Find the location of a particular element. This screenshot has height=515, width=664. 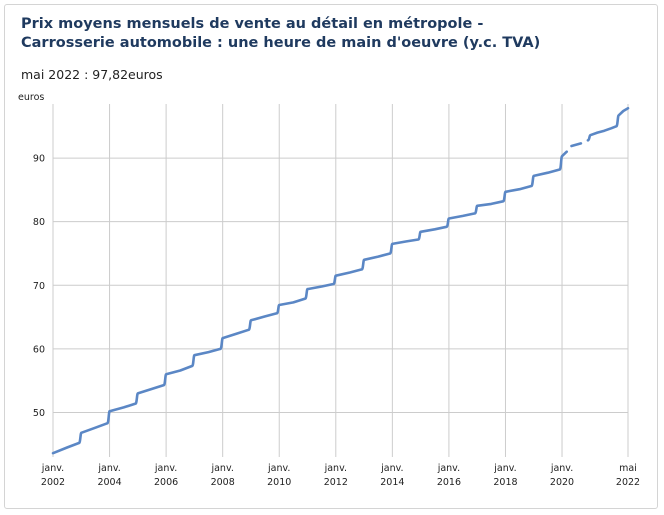

y-tick-label-50: 50 is located at coordinates (39, 413).